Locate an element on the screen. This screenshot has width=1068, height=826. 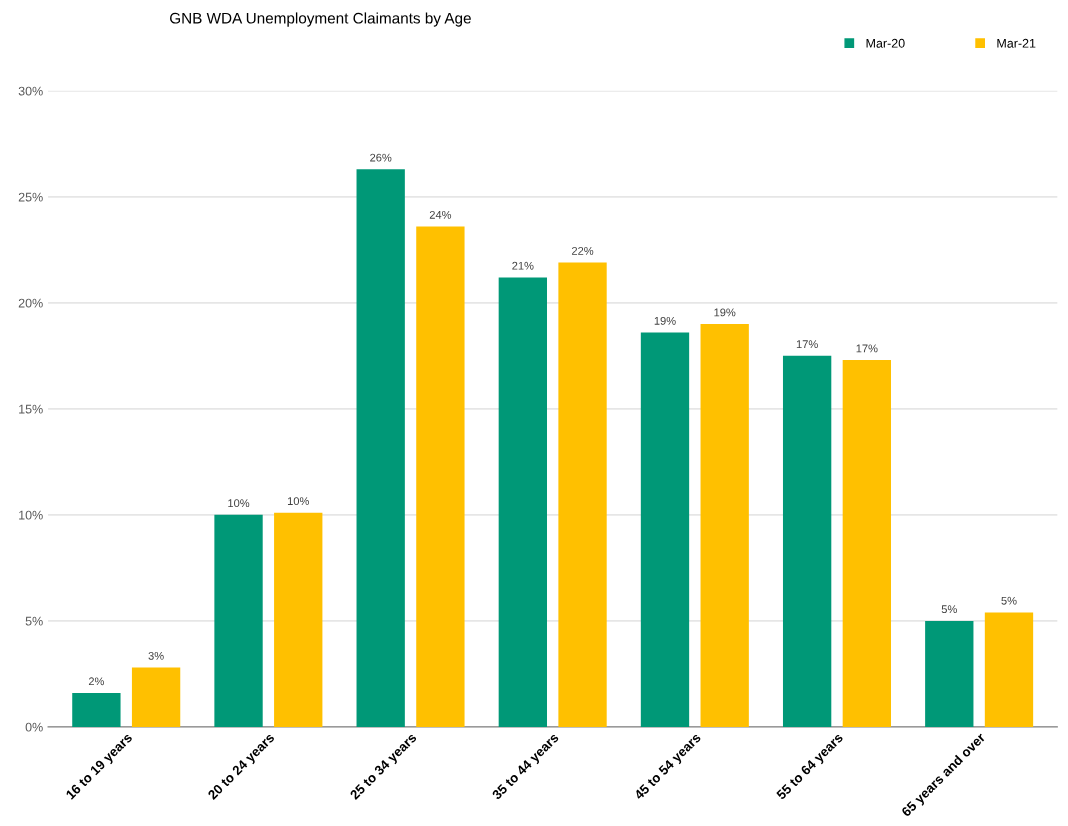
data-label: 22% is located at coordinates (582, 250).